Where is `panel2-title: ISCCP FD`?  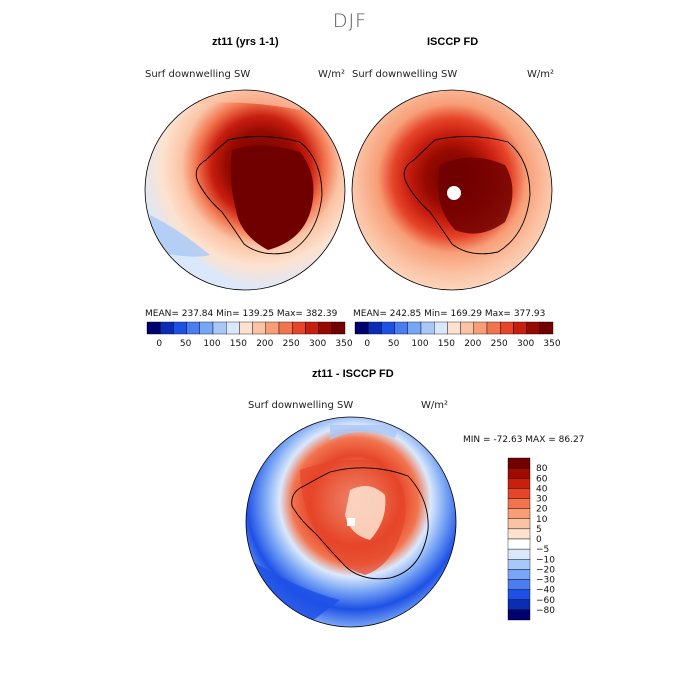
panel2-title: ISCCP FD is located at coordinates (453, 42).